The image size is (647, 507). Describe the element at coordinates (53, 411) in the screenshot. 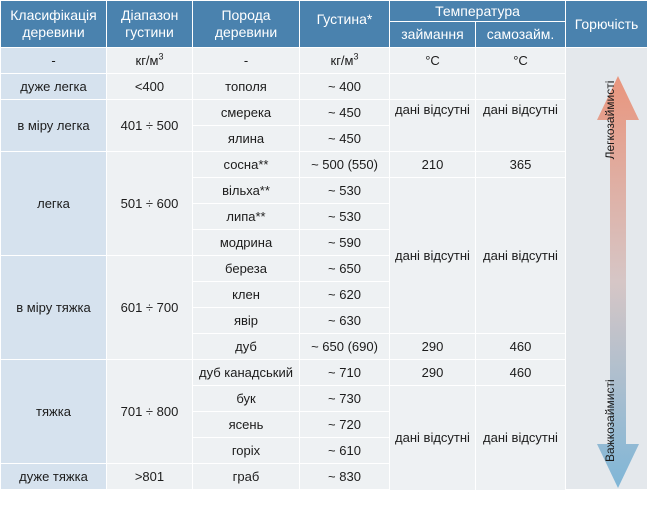

I see `class-name: тяжка` at that location.